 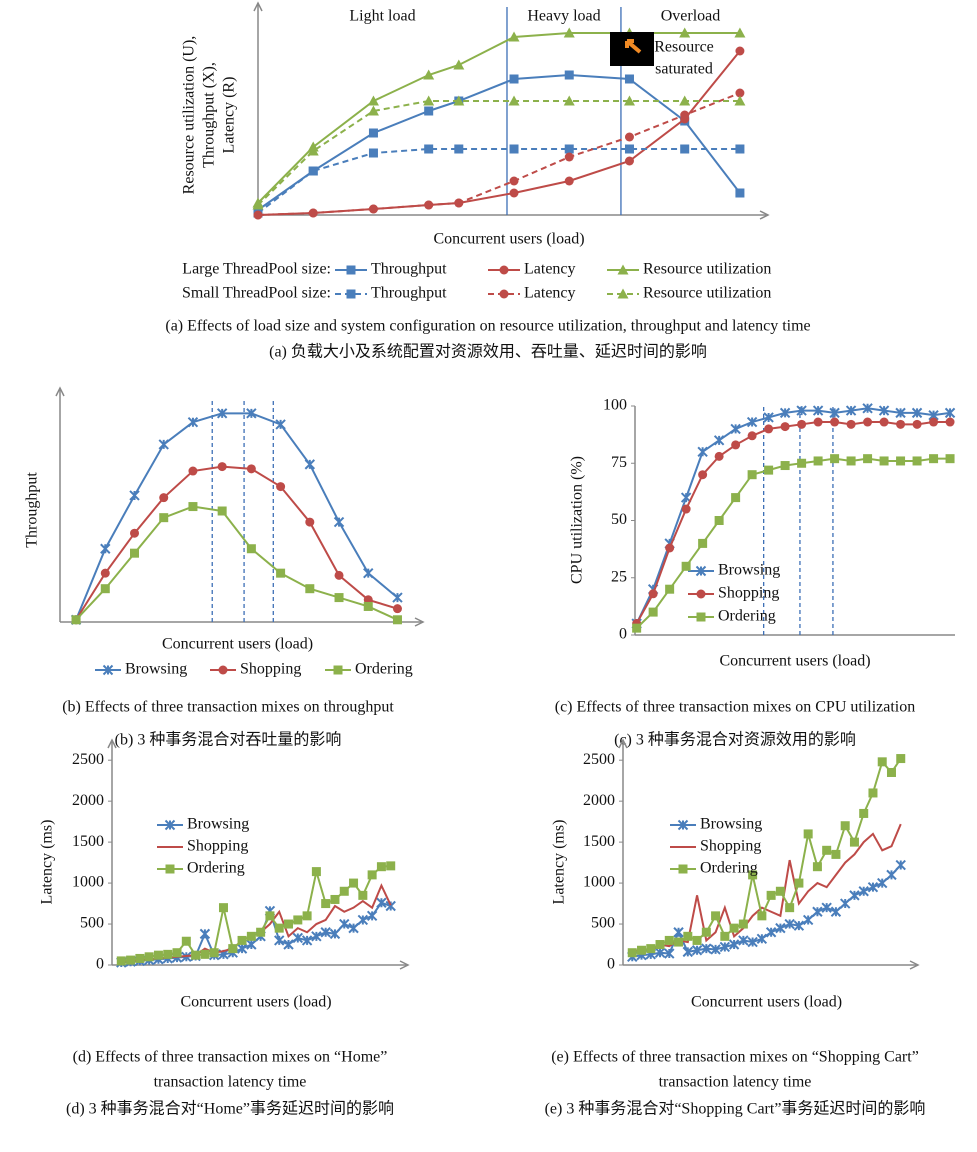 What do you see at coordinates (749, 570) in the screenshot?
I see `legend-label: Browsing` at bounding box center [749, 570].